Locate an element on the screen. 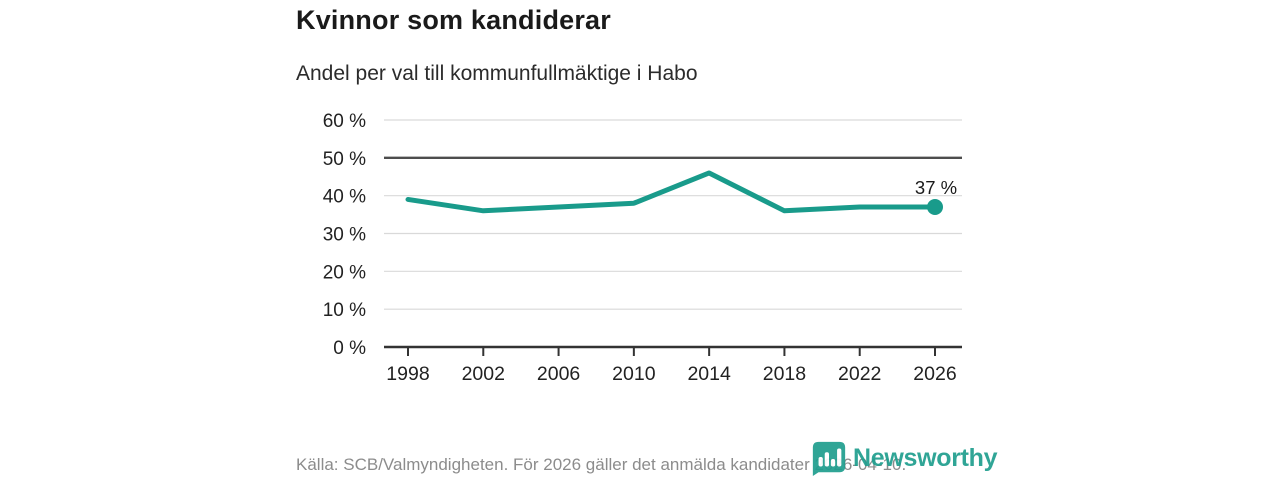 The width and height of the screenshot is (1280, 480). newsworthy-logo: Newsworthy is located at coordinates (904, 458).